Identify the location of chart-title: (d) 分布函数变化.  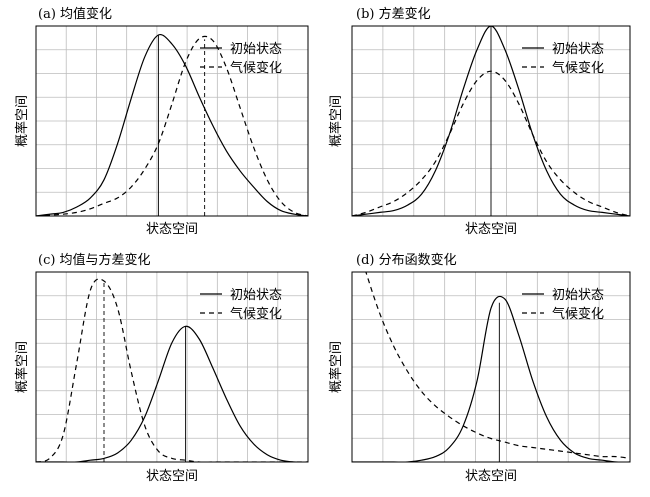
(406, 260).